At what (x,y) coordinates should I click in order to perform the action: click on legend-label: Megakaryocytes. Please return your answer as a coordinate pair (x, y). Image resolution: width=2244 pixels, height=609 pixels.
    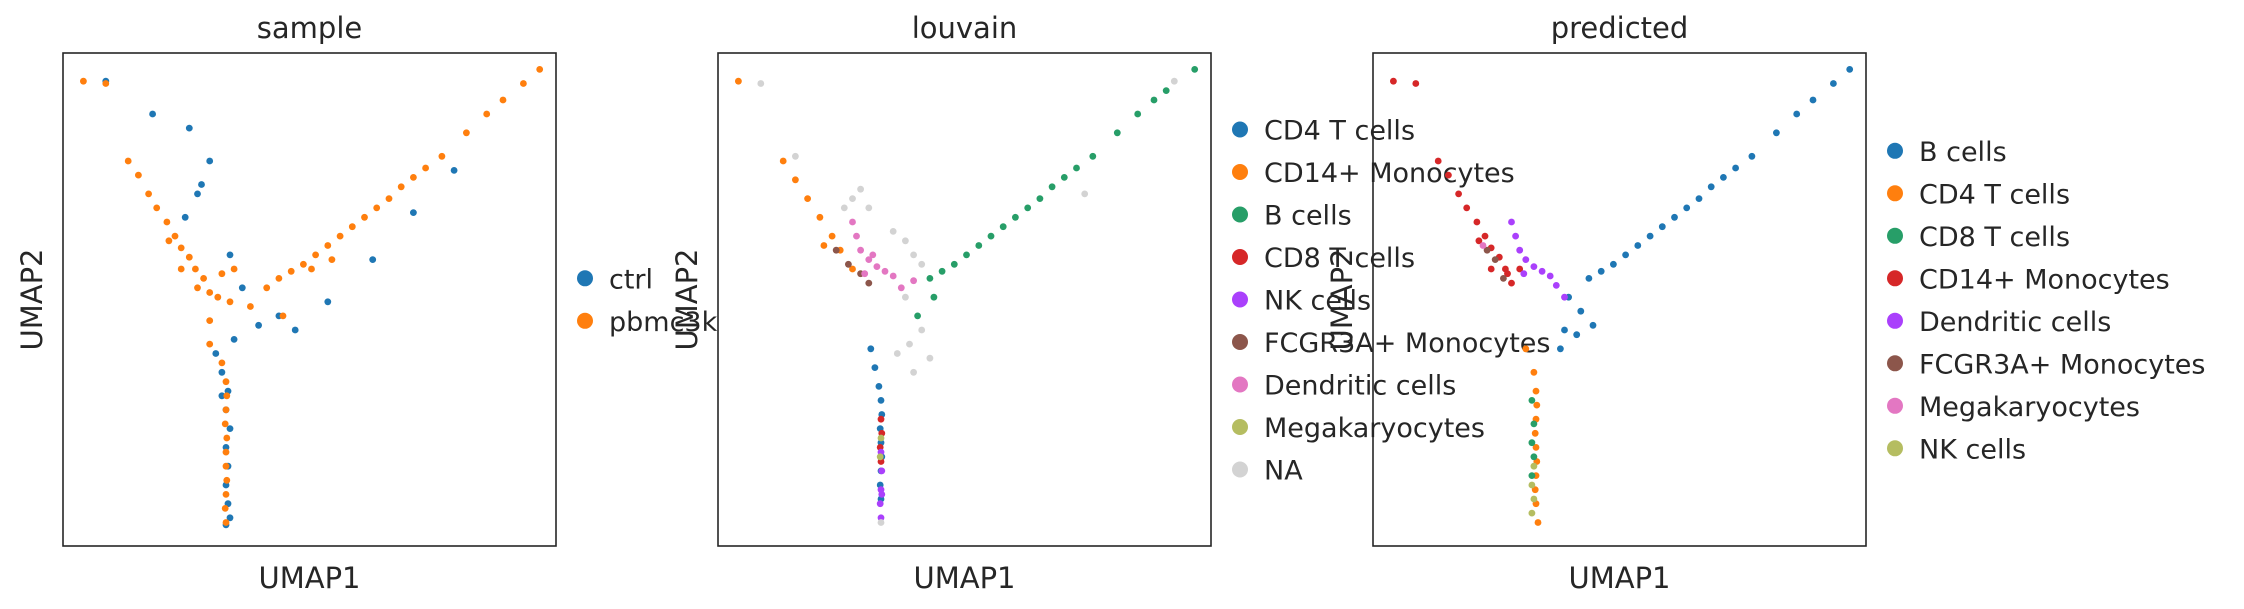
    Looking at the image, I should click on (1374, 428).